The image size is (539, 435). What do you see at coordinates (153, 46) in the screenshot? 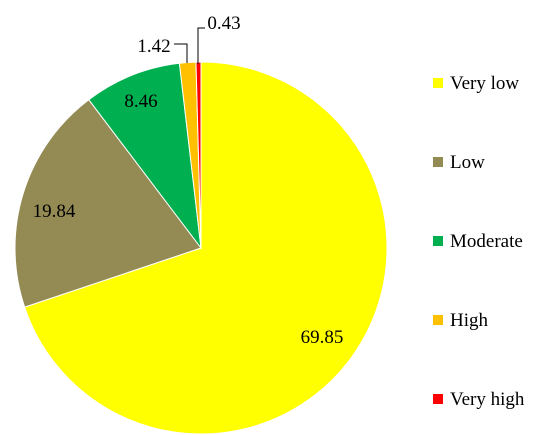
I see `data-label-high: 1.42` at bounding box center [153, 46].